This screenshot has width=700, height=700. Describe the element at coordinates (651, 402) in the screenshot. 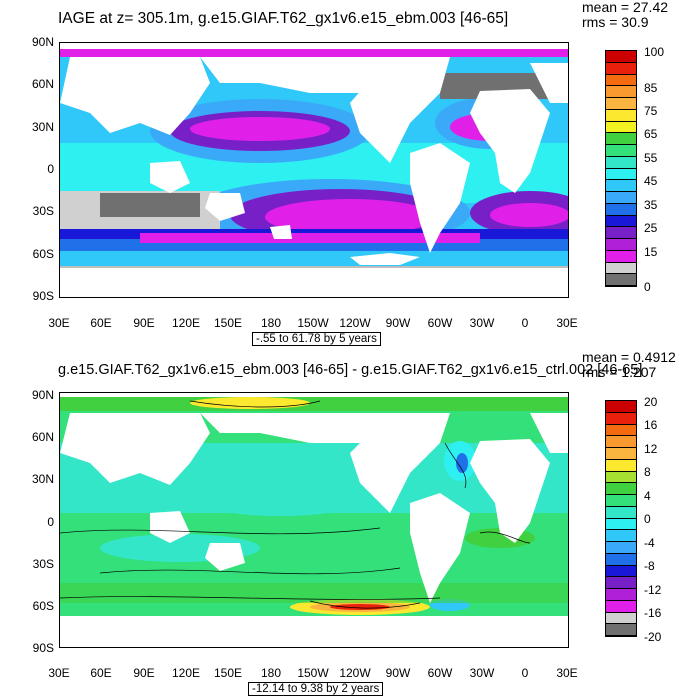

I see `colorbar-label: 20` at that location.